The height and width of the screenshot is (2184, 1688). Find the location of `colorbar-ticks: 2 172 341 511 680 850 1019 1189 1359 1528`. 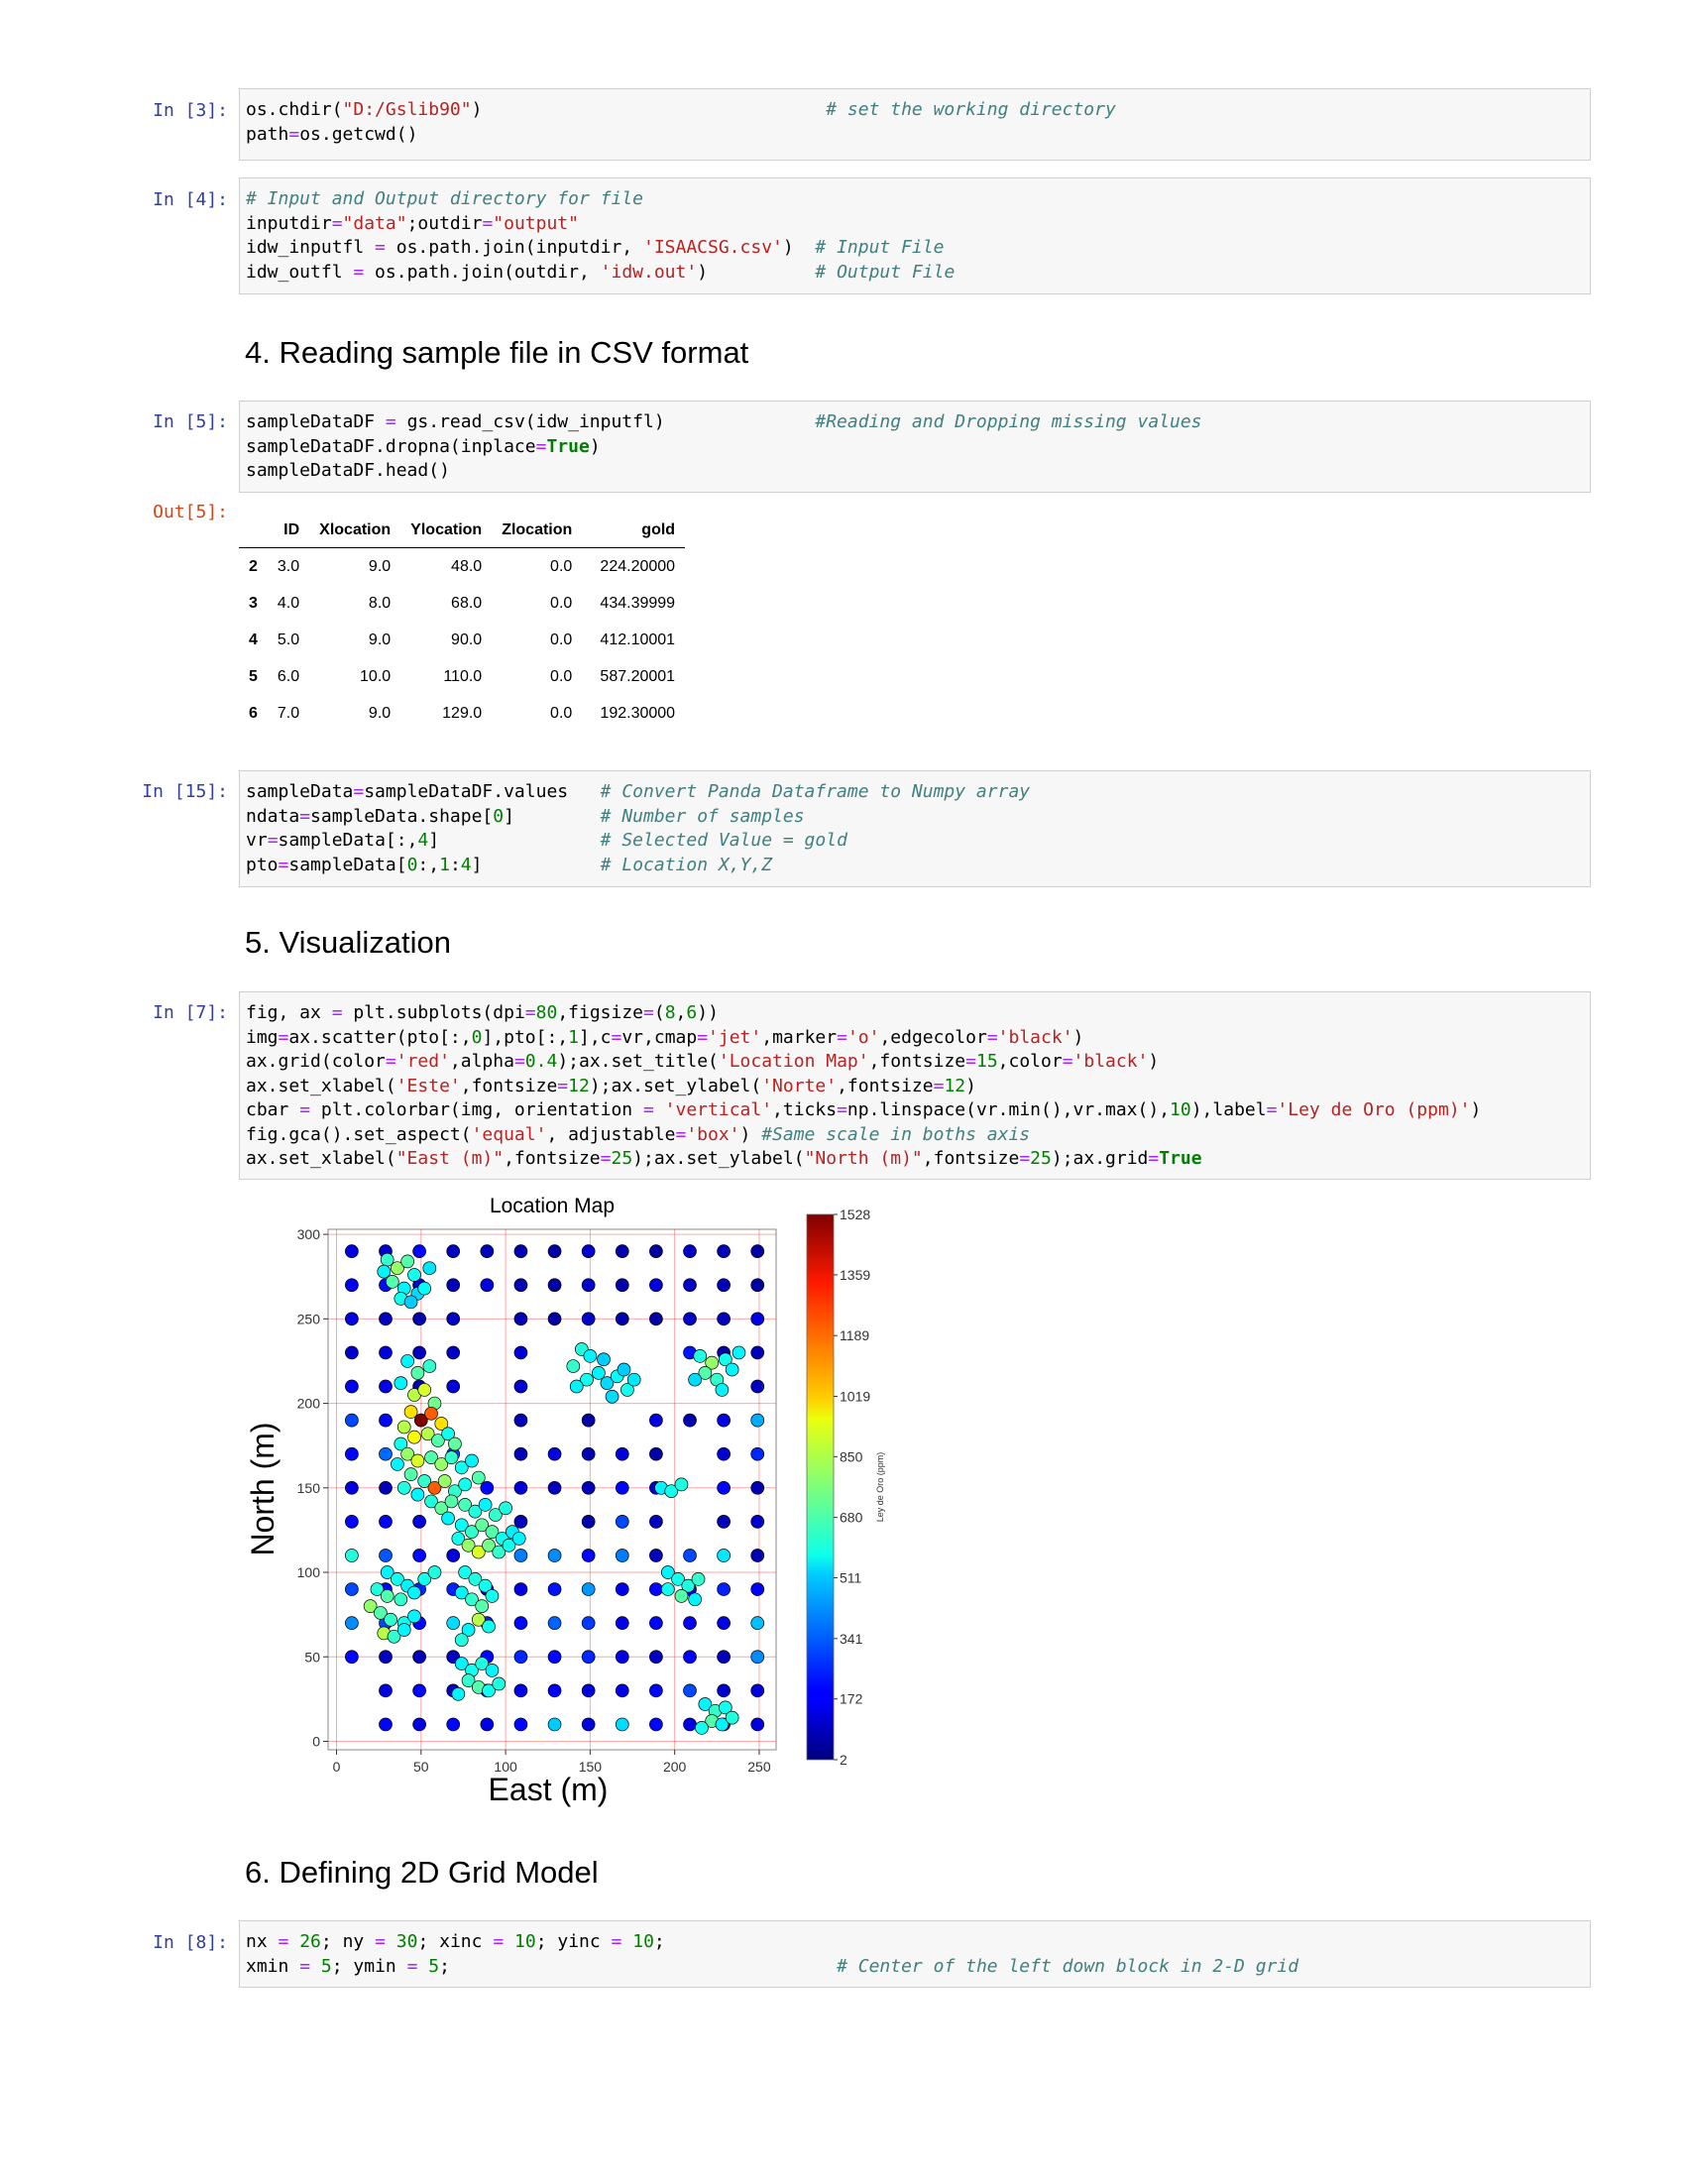

colorbar-ticks: 2 172 341 511 680 850 1019 1189 1359 1528 is located at coordinates (852, 1487).